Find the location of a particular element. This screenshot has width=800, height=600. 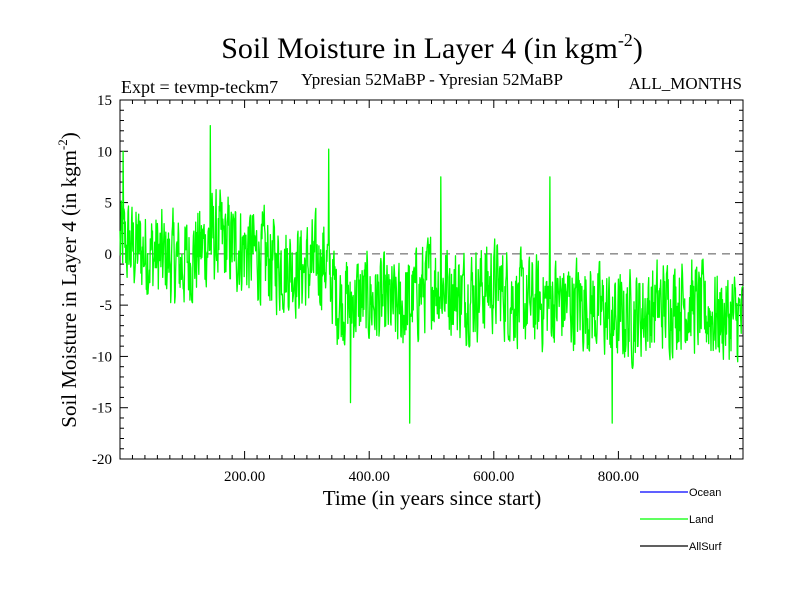

y-tick-label: -15 is located at coordinates (102, 409).